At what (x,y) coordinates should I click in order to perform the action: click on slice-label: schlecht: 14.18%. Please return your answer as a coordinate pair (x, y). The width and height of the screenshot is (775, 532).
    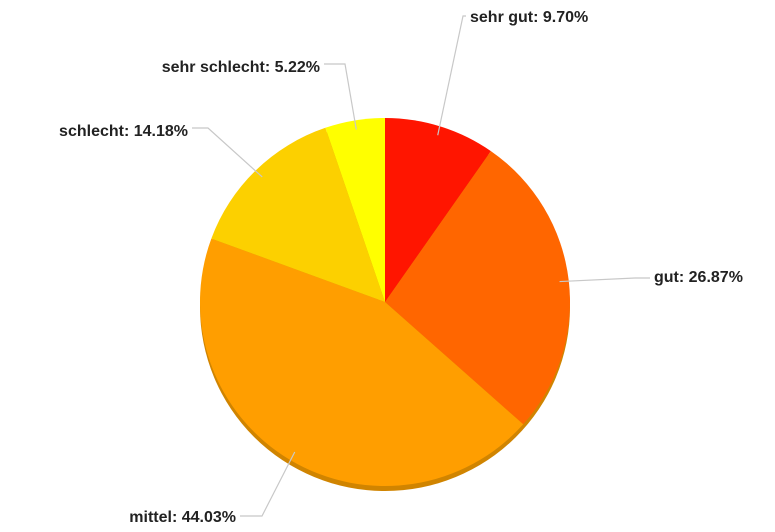
    Looking at the image, I should click on (123, 131).